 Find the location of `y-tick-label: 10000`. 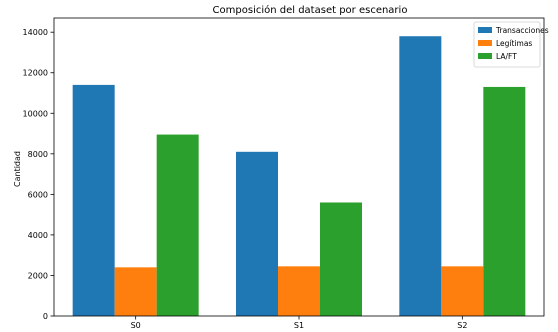

y-tick-label: 10000 is located at coordinates (35, 113).